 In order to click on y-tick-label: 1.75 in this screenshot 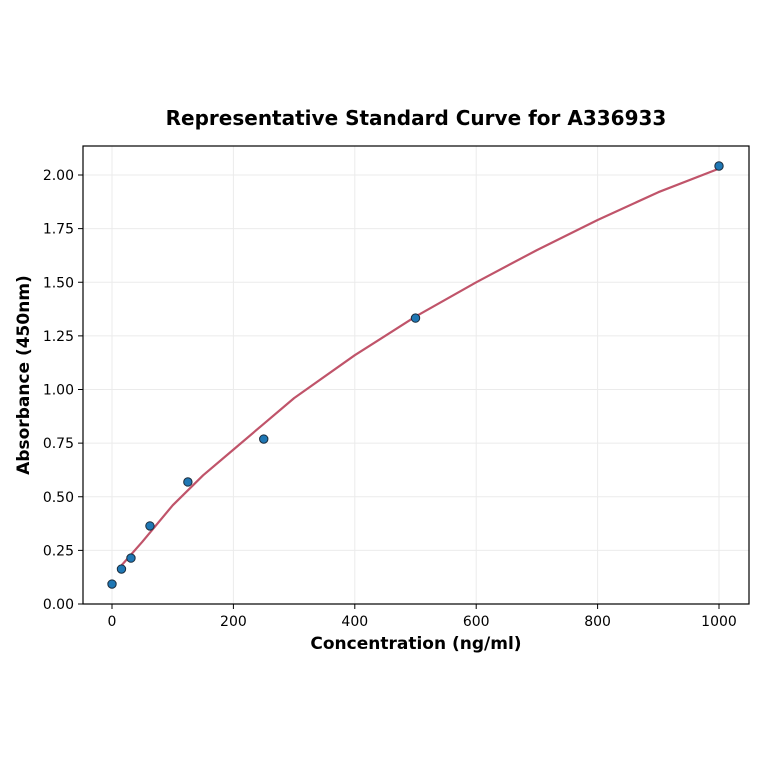, I will do `click(58, 230)`.